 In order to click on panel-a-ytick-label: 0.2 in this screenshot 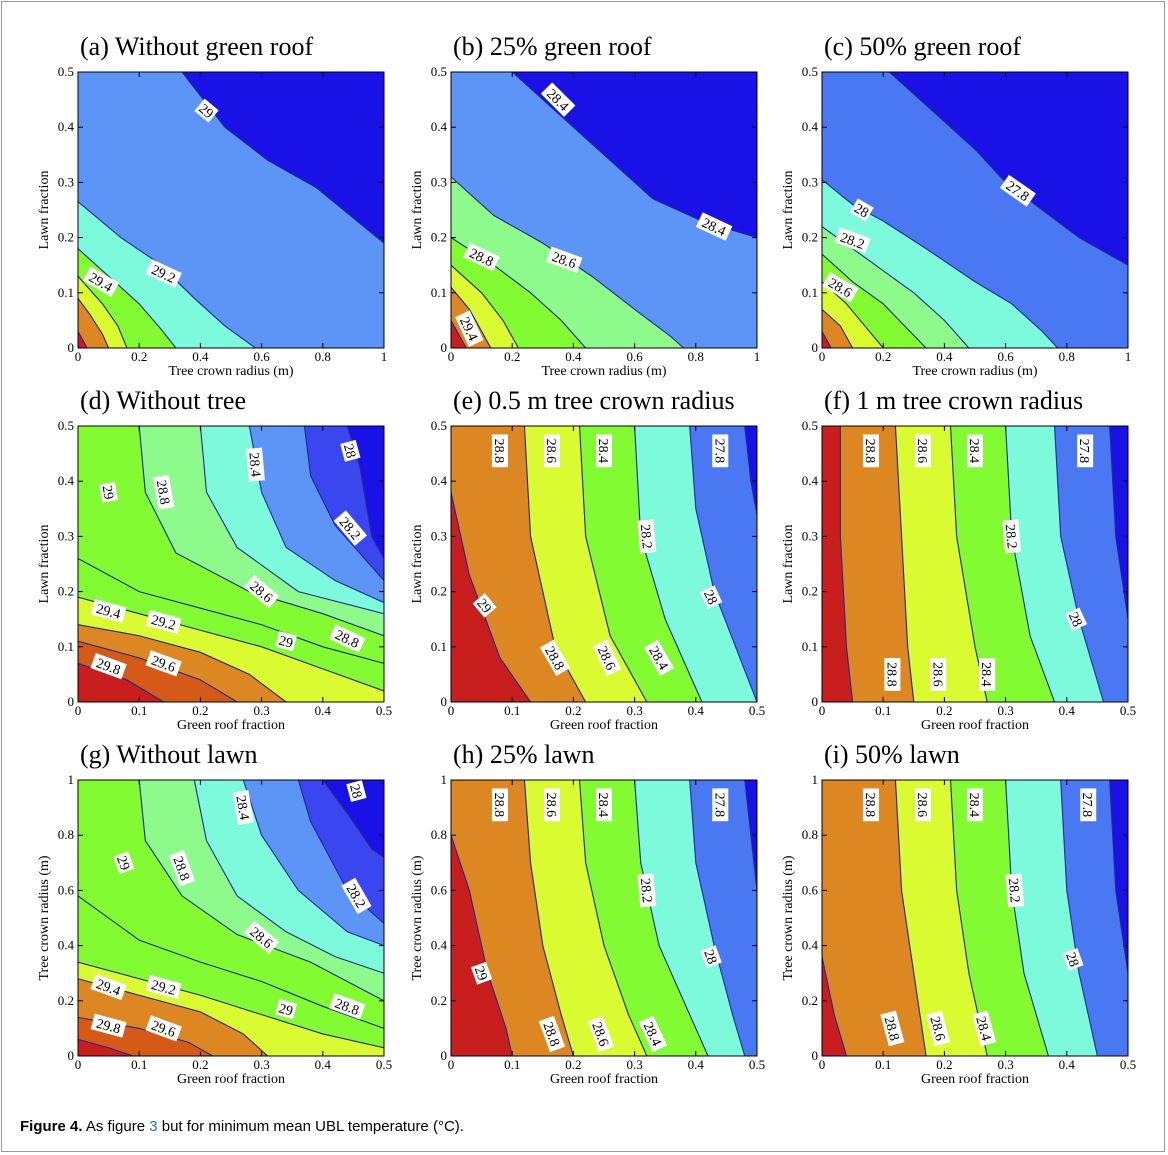, I will do `click(66, 237)`.